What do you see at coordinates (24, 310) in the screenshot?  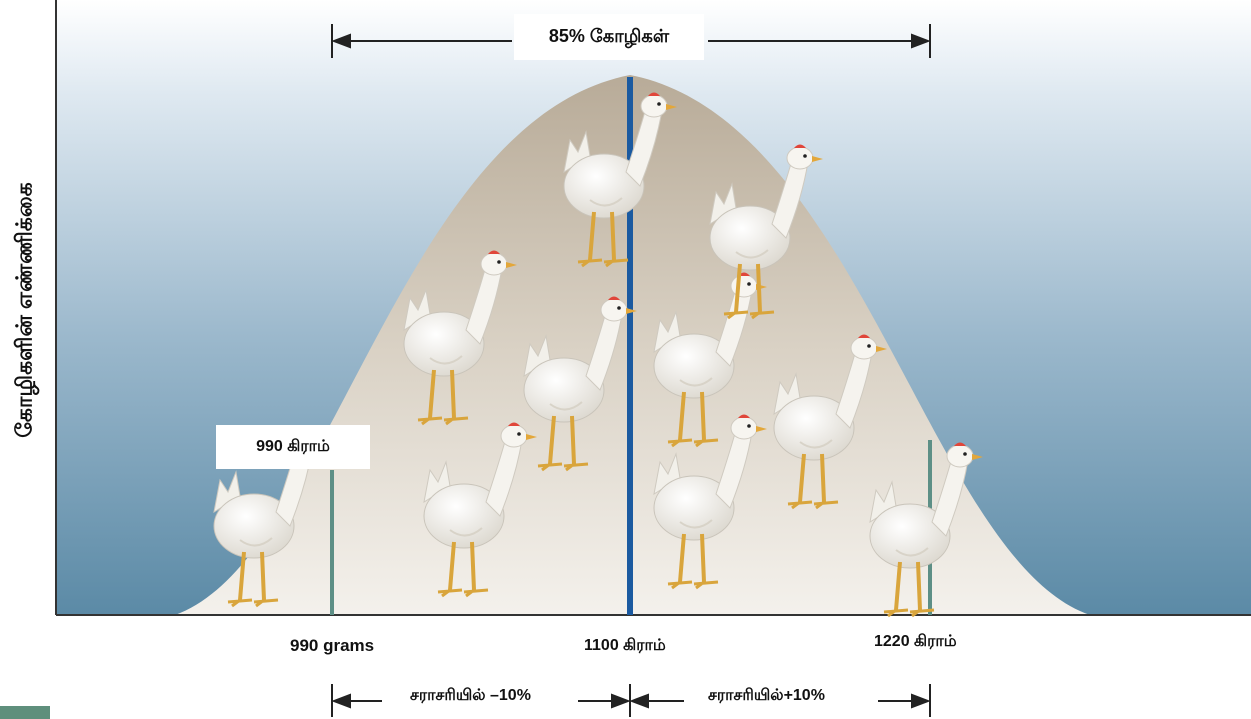 I see `y-axis-label: கோழிகளின் எண்ணிக்கை` at bounding box center [24, 310].